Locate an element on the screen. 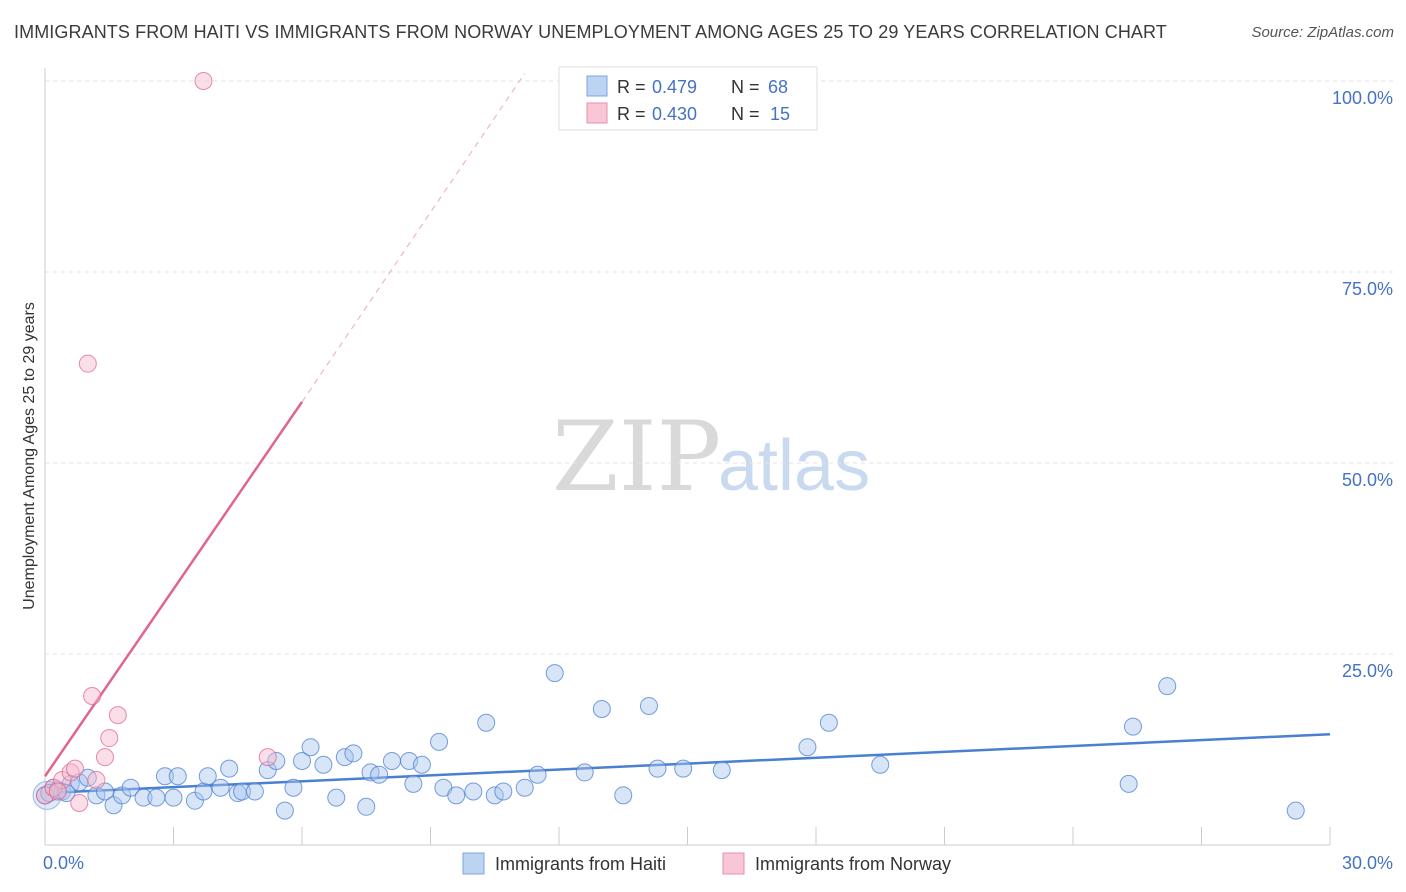 The image size is (1406, 892). stats-legend: R = 0.479 N = 68 R = 0.430 N = 15 is located at coordinates (688, 98).